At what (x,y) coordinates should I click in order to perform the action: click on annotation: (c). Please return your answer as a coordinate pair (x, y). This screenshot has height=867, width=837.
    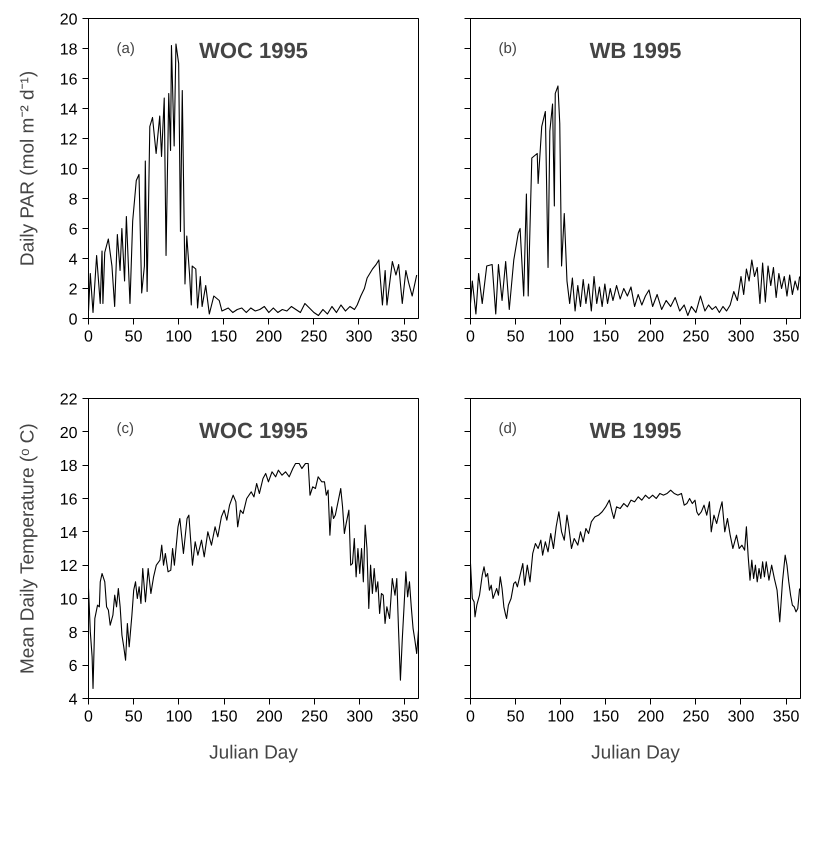
    Looking at the image, I should click on (125, 428).